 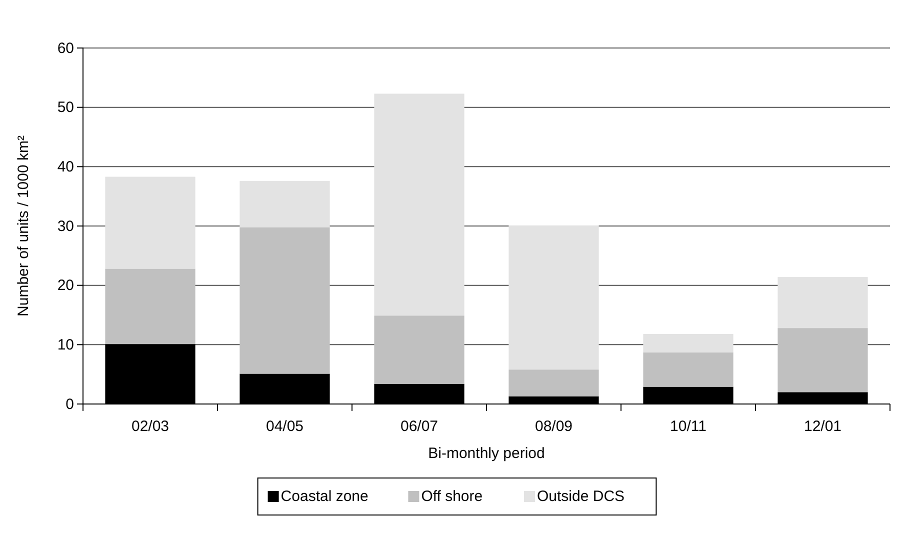 What do you see at coordinates (452, 496) in the screenshot?
I see `legend-label: Off shore` at bounding box center [452, 496].